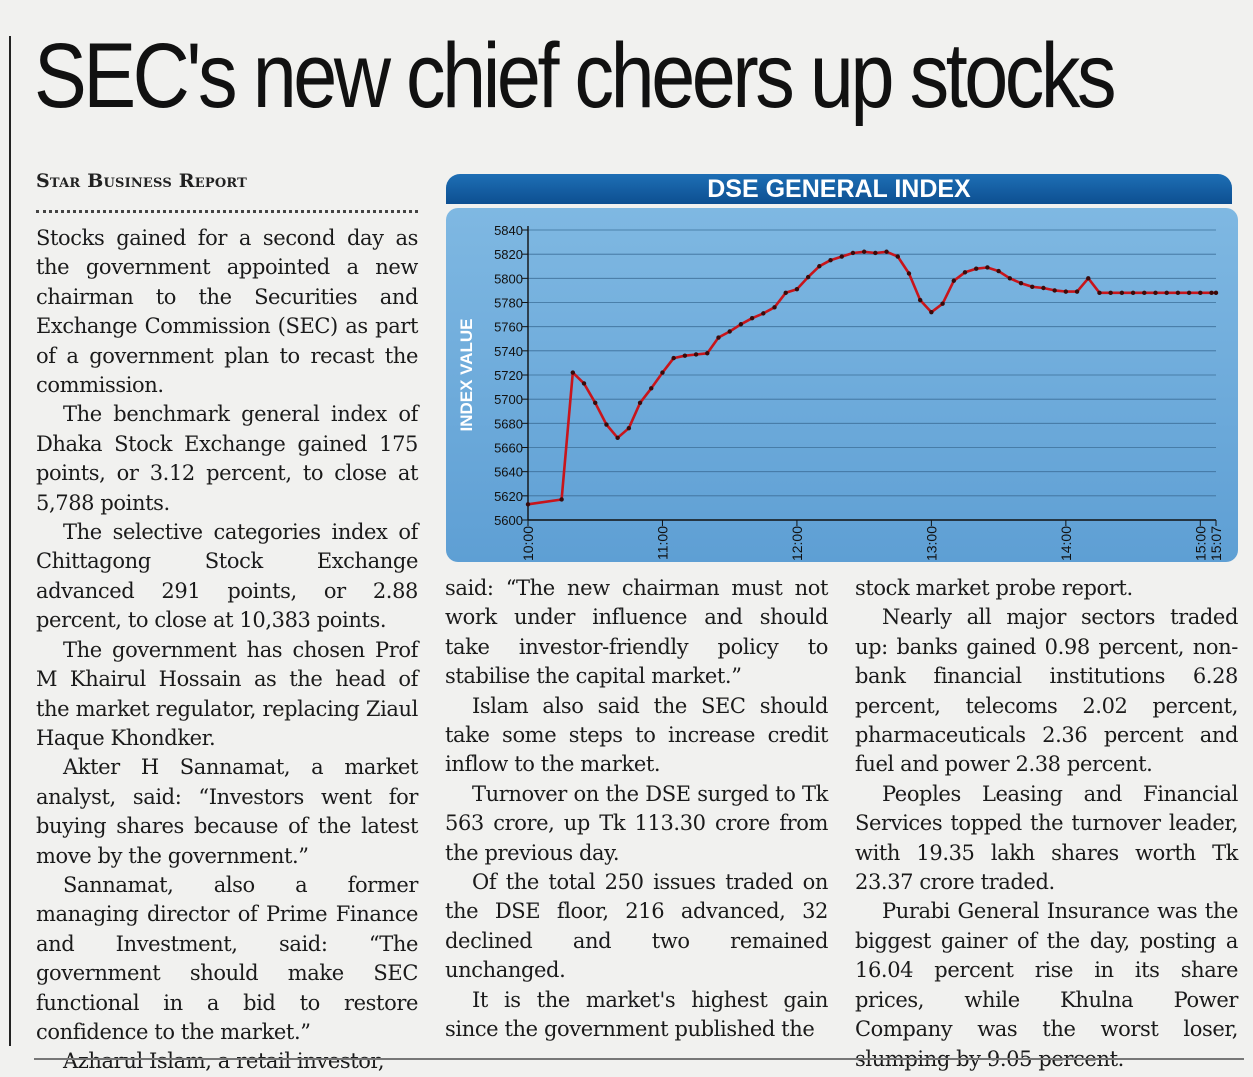  Describe the element at coordinates (10, 541) in the screenshot. I see `left-column-rule` at that location.